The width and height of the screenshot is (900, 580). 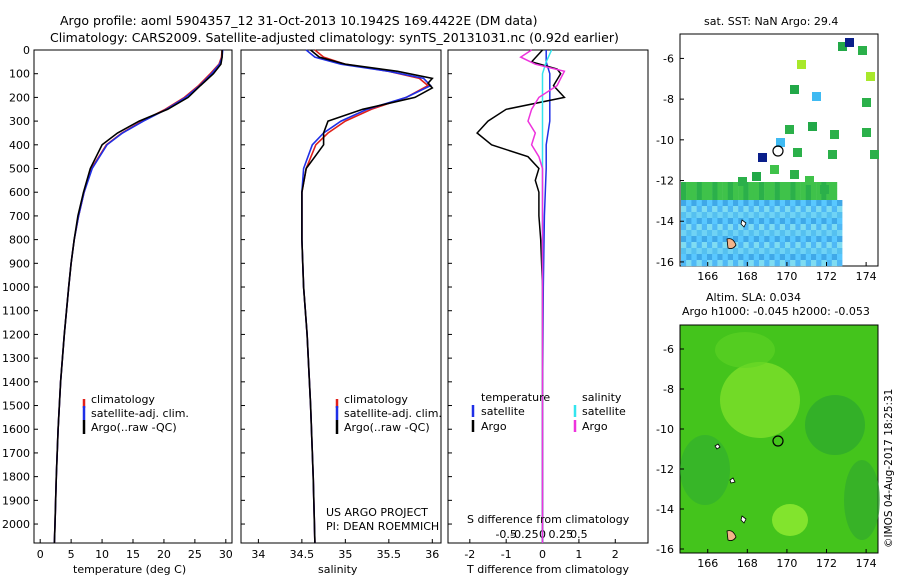 What do you see at coordinates (19, 263) in the screenshot?
I see `depth-tick-label: 900` at bounding box center [19, 263].